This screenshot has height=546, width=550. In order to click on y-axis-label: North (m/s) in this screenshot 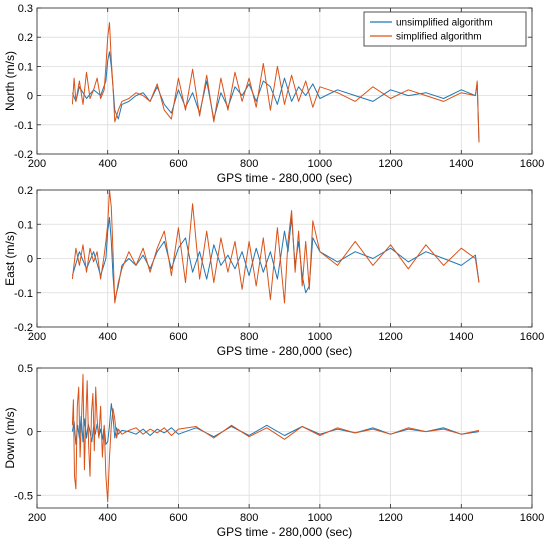, I will do `click(10, 81)`.